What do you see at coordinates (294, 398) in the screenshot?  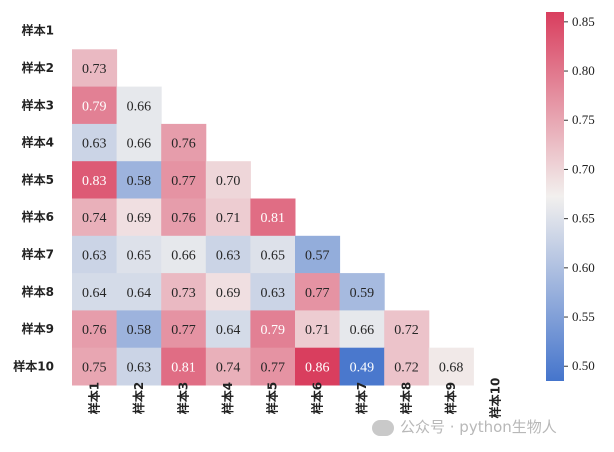 I see `column-labels: 样本1 样本2 样本3 样本4 样本5 样本6 样本7 样本8 样本9 样本10` at bounding box center [294, 398].